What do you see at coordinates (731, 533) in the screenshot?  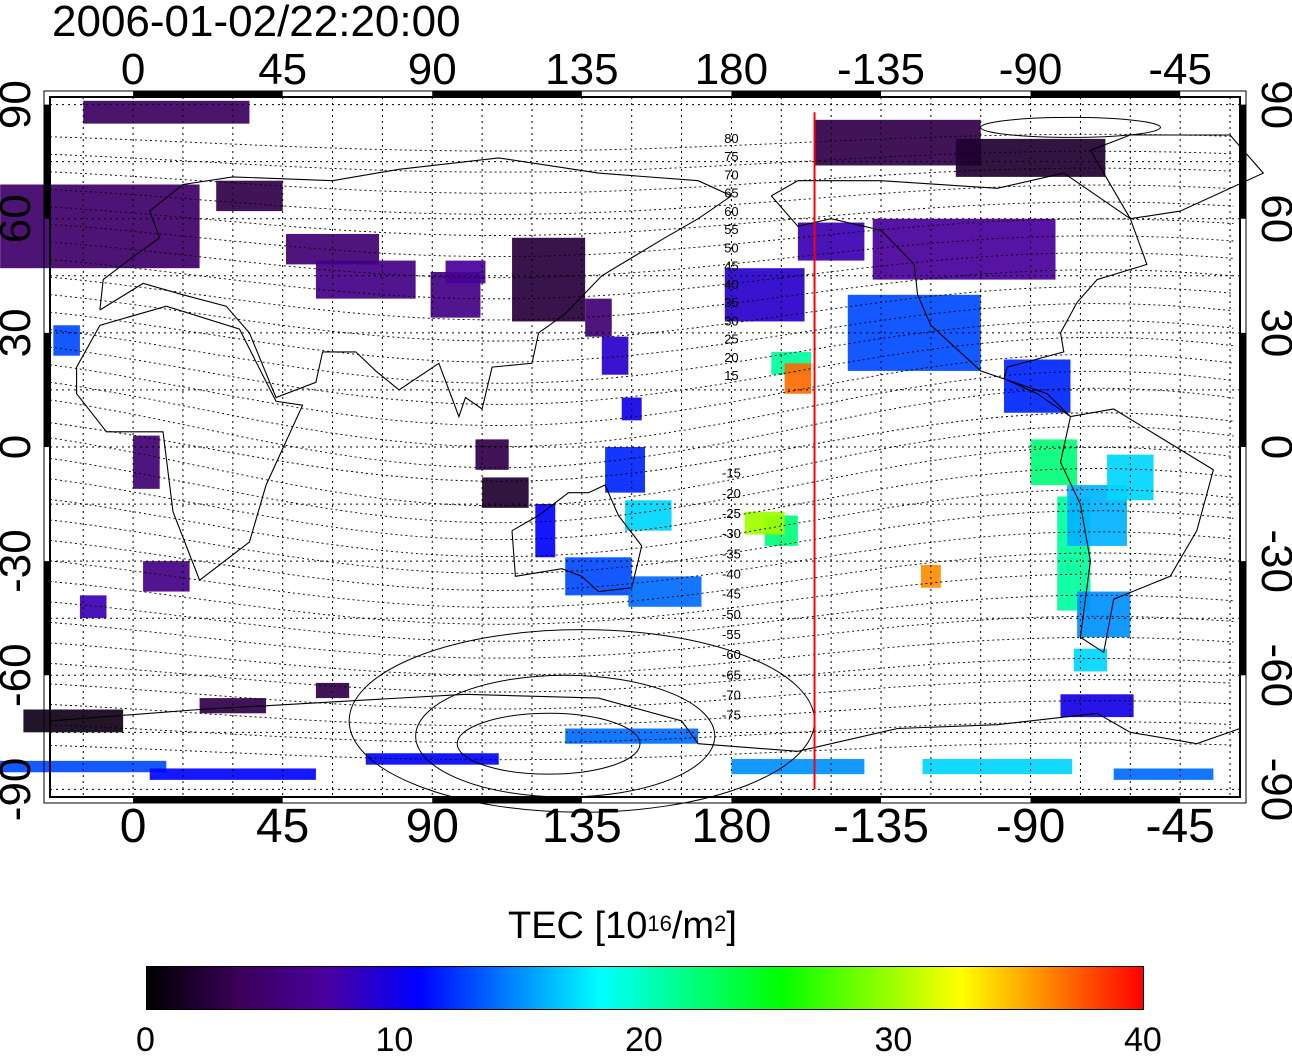 I see `contour-label: -30` at bounding box center [731, 533].